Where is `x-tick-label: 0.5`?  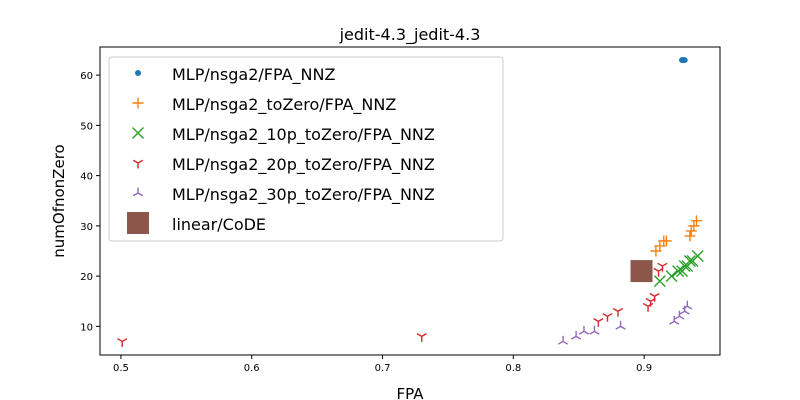
x-tick-label: 0.5 is located at coordinates (121, 368).